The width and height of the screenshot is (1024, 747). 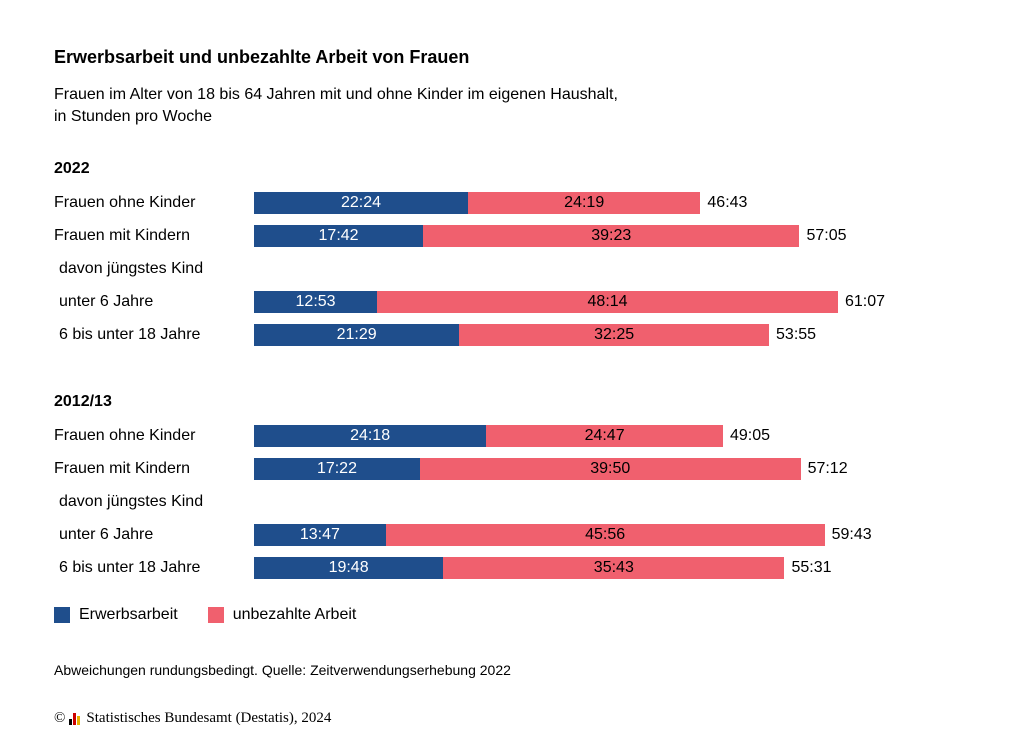 I want to click on group-label: 2022, so click(x=72, y=168).